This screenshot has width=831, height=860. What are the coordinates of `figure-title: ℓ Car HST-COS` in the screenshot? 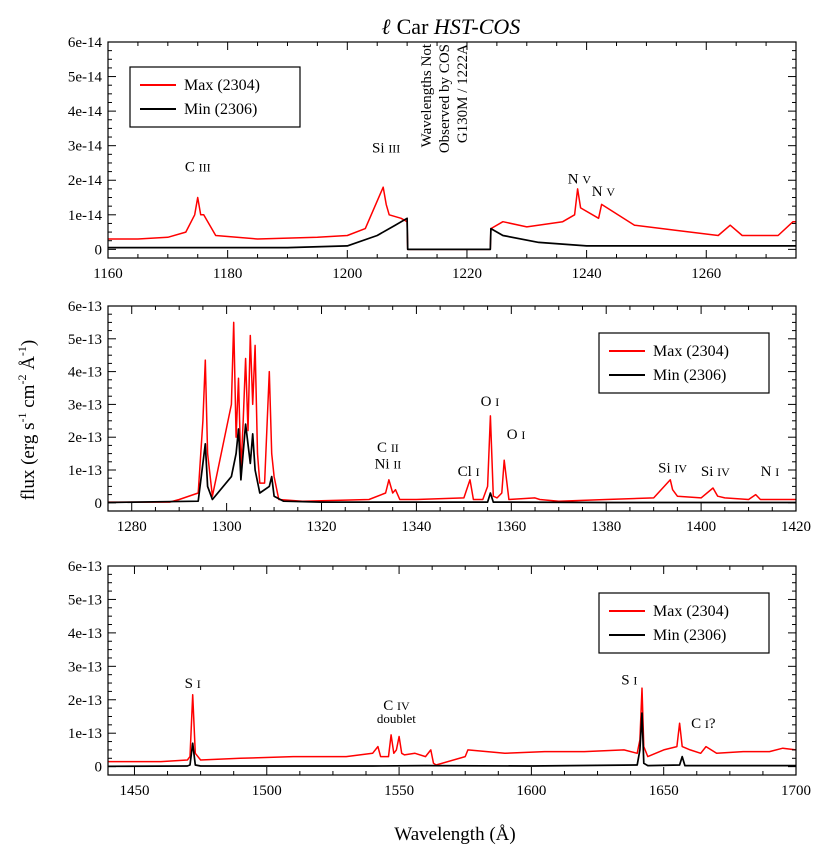 It's located at (451, 26).